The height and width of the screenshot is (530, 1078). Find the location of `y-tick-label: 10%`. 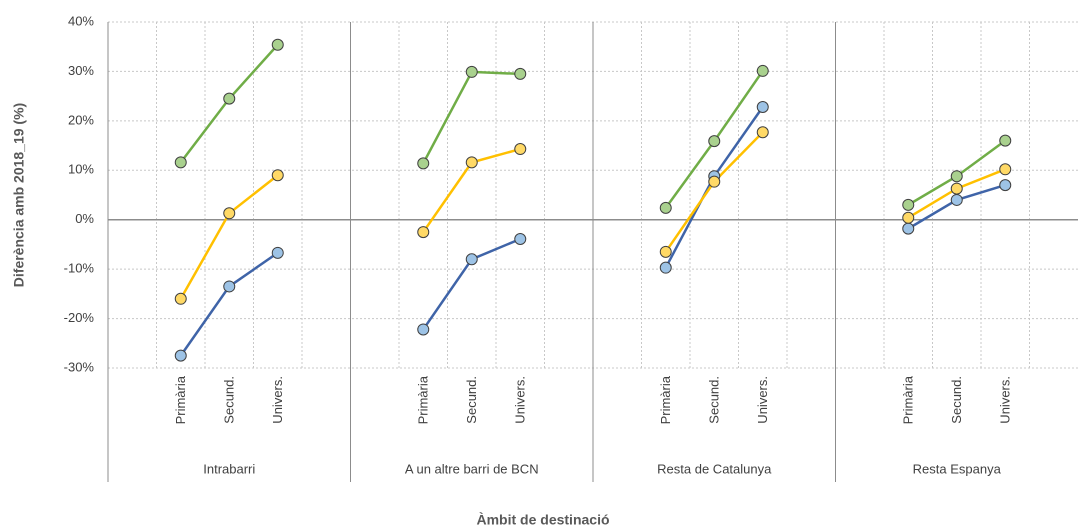

y-tick-label: 10% is located at coordinates (81, 169).